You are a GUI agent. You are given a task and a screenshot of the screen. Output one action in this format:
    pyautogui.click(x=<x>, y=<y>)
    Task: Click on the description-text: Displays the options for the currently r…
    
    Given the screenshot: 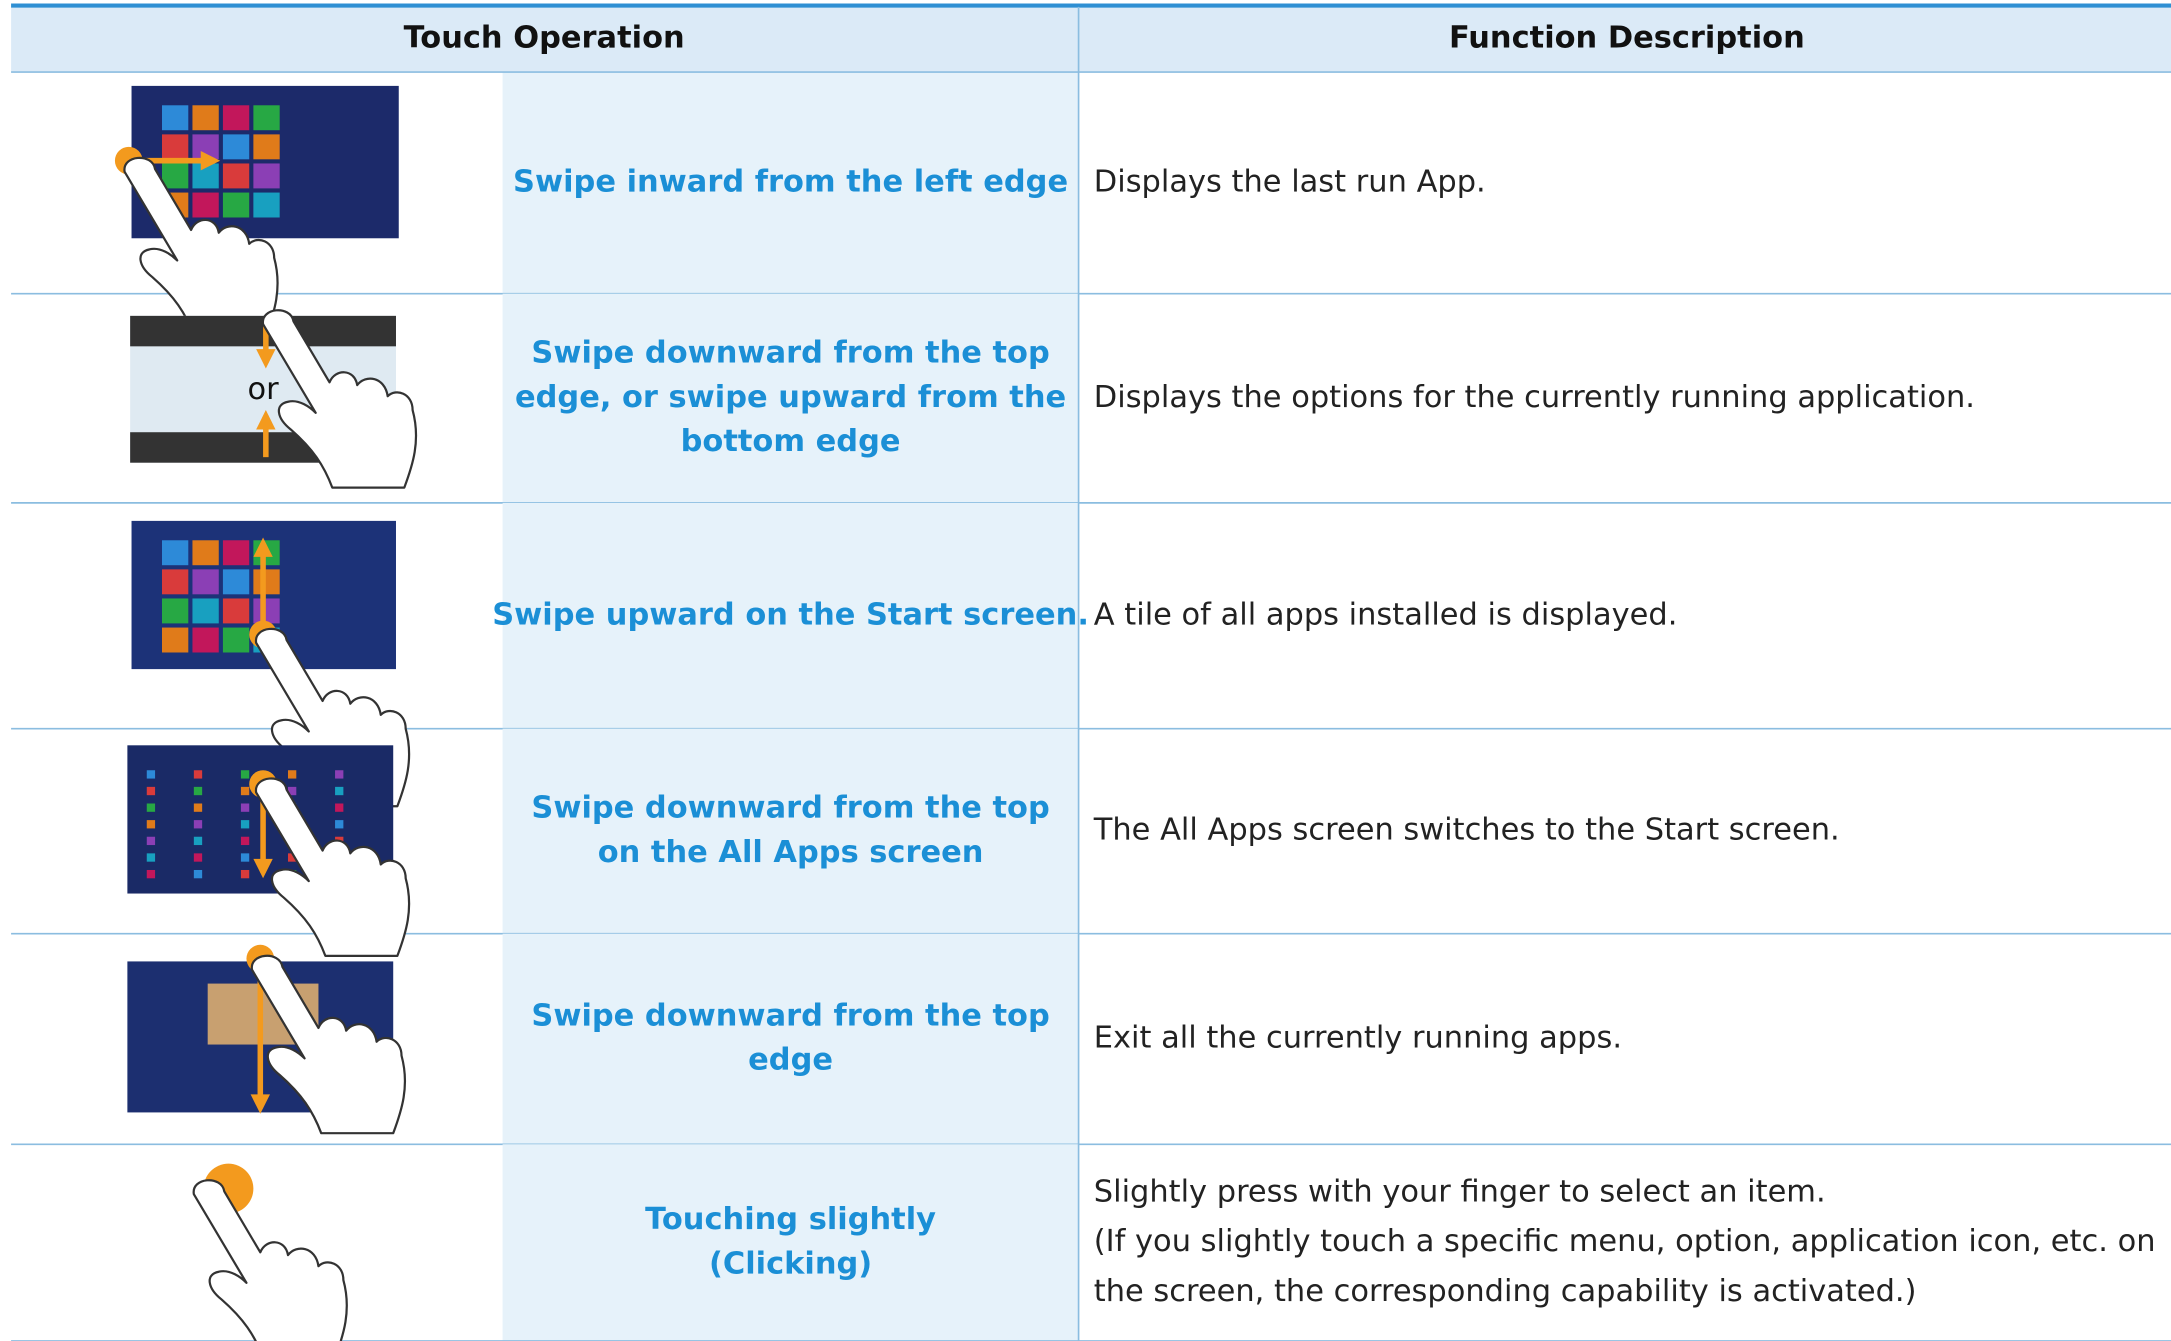 What is the action you would take?
    pyautogui.click(x=1534, y=397)
    